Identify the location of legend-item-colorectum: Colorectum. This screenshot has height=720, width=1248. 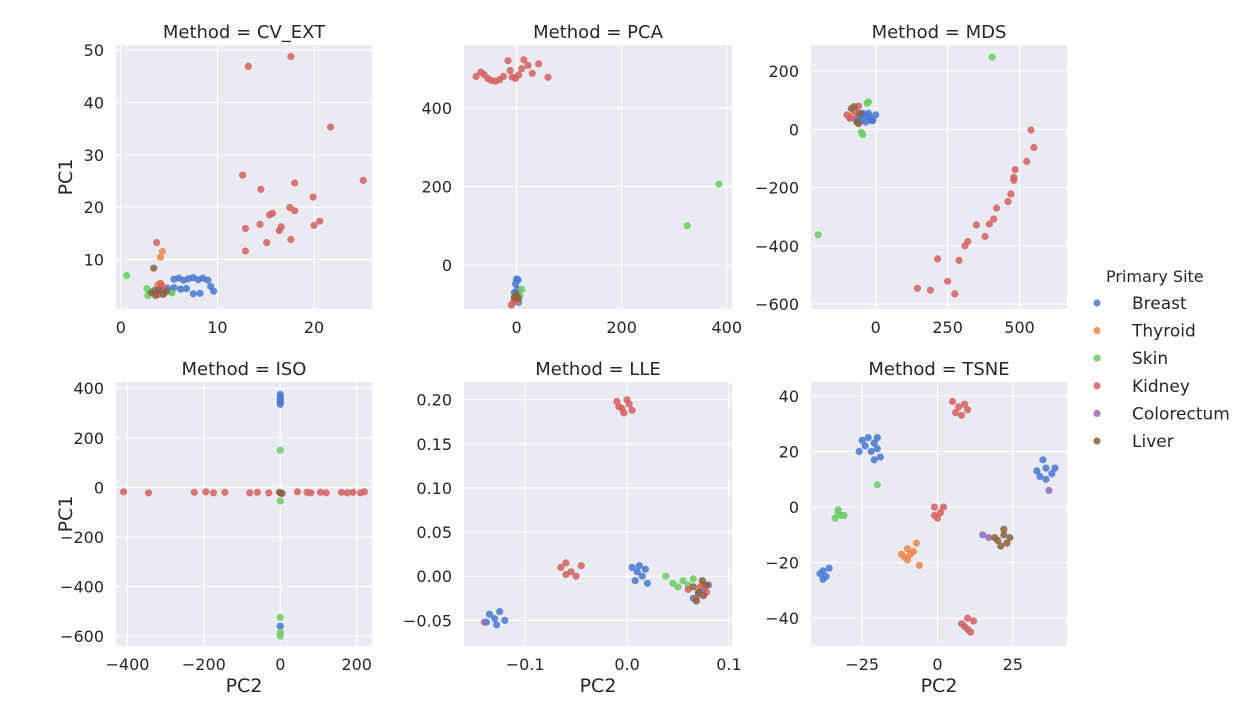
(1161, 414).